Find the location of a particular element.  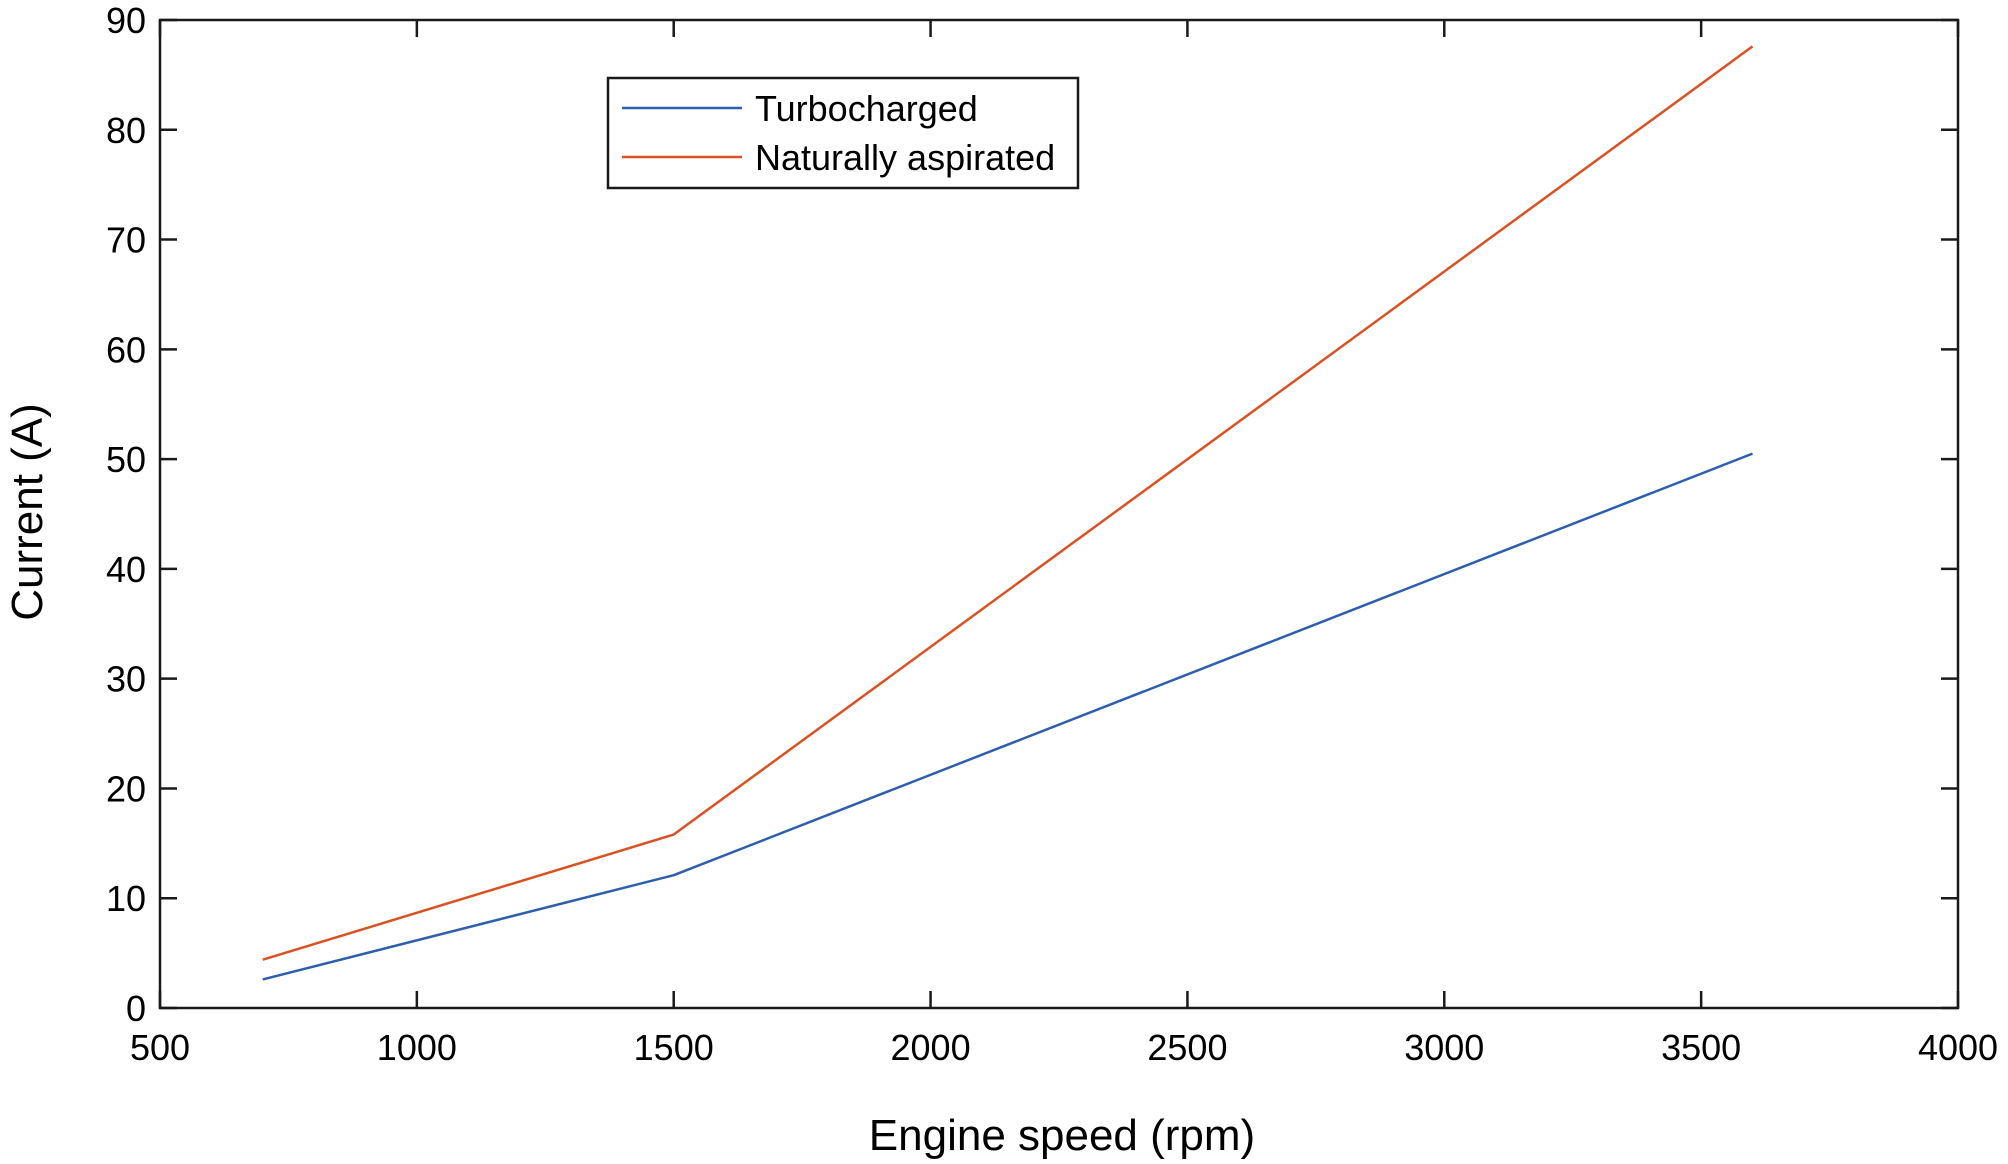

legend-box is located at coordinates (843, 133).